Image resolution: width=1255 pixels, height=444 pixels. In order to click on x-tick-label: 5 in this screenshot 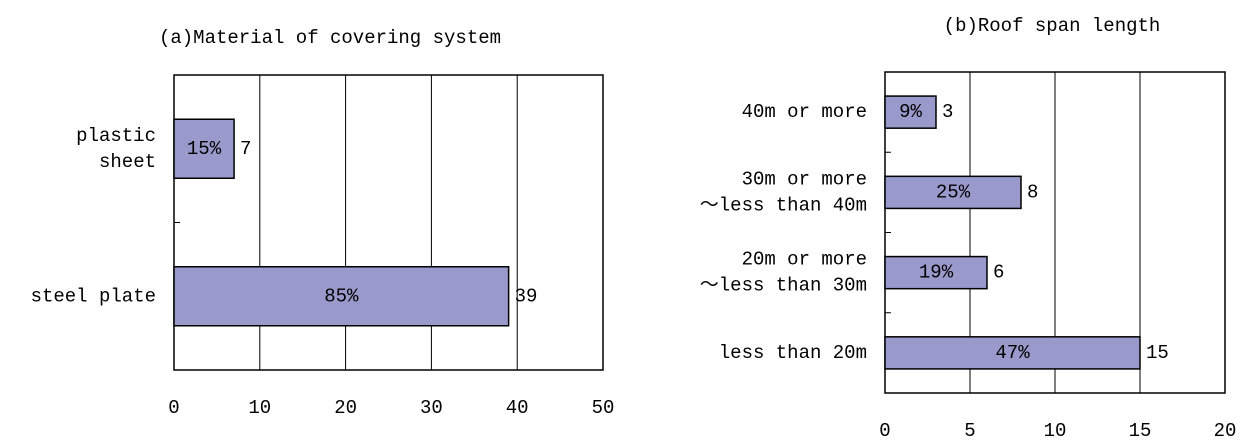, I will do `click(969, 429)`.